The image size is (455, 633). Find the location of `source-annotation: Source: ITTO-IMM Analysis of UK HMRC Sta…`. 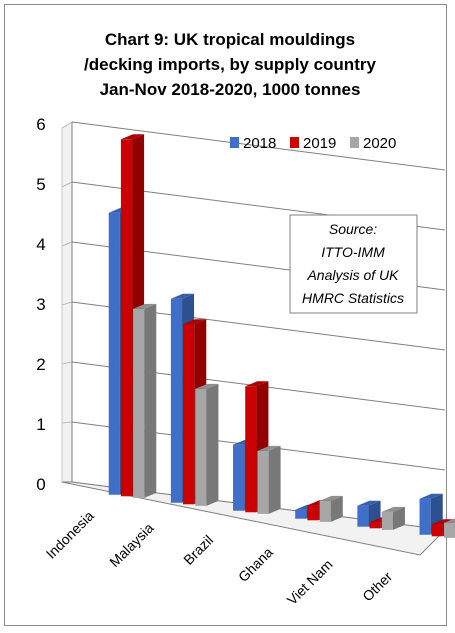

source-annotation: Source: ITTO-IMM Analysis of UK HMRC Sta… is located at coordinates (353, 264).